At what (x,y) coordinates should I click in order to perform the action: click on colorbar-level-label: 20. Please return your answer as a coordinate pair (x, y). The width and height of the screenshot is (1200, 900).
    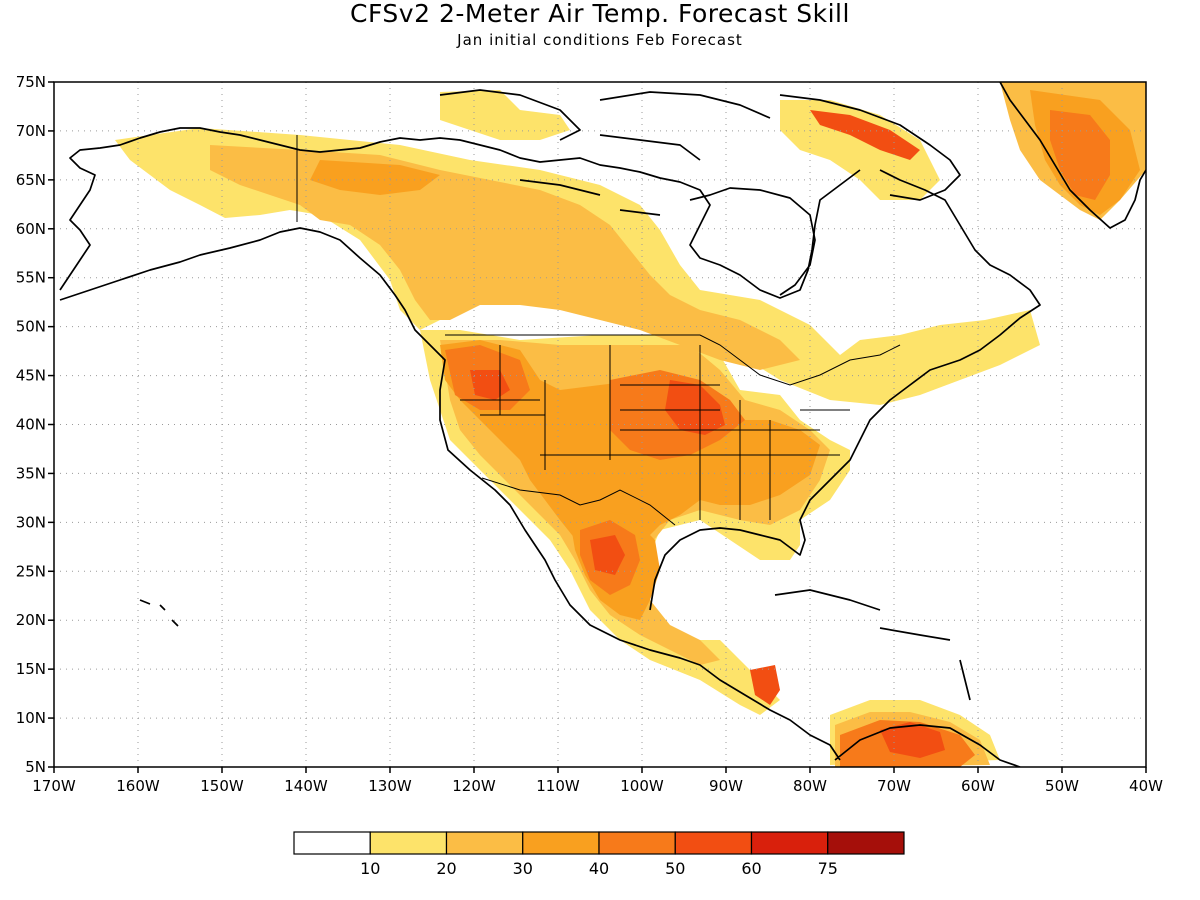
    Looking at the image, I should click on (446, 868).